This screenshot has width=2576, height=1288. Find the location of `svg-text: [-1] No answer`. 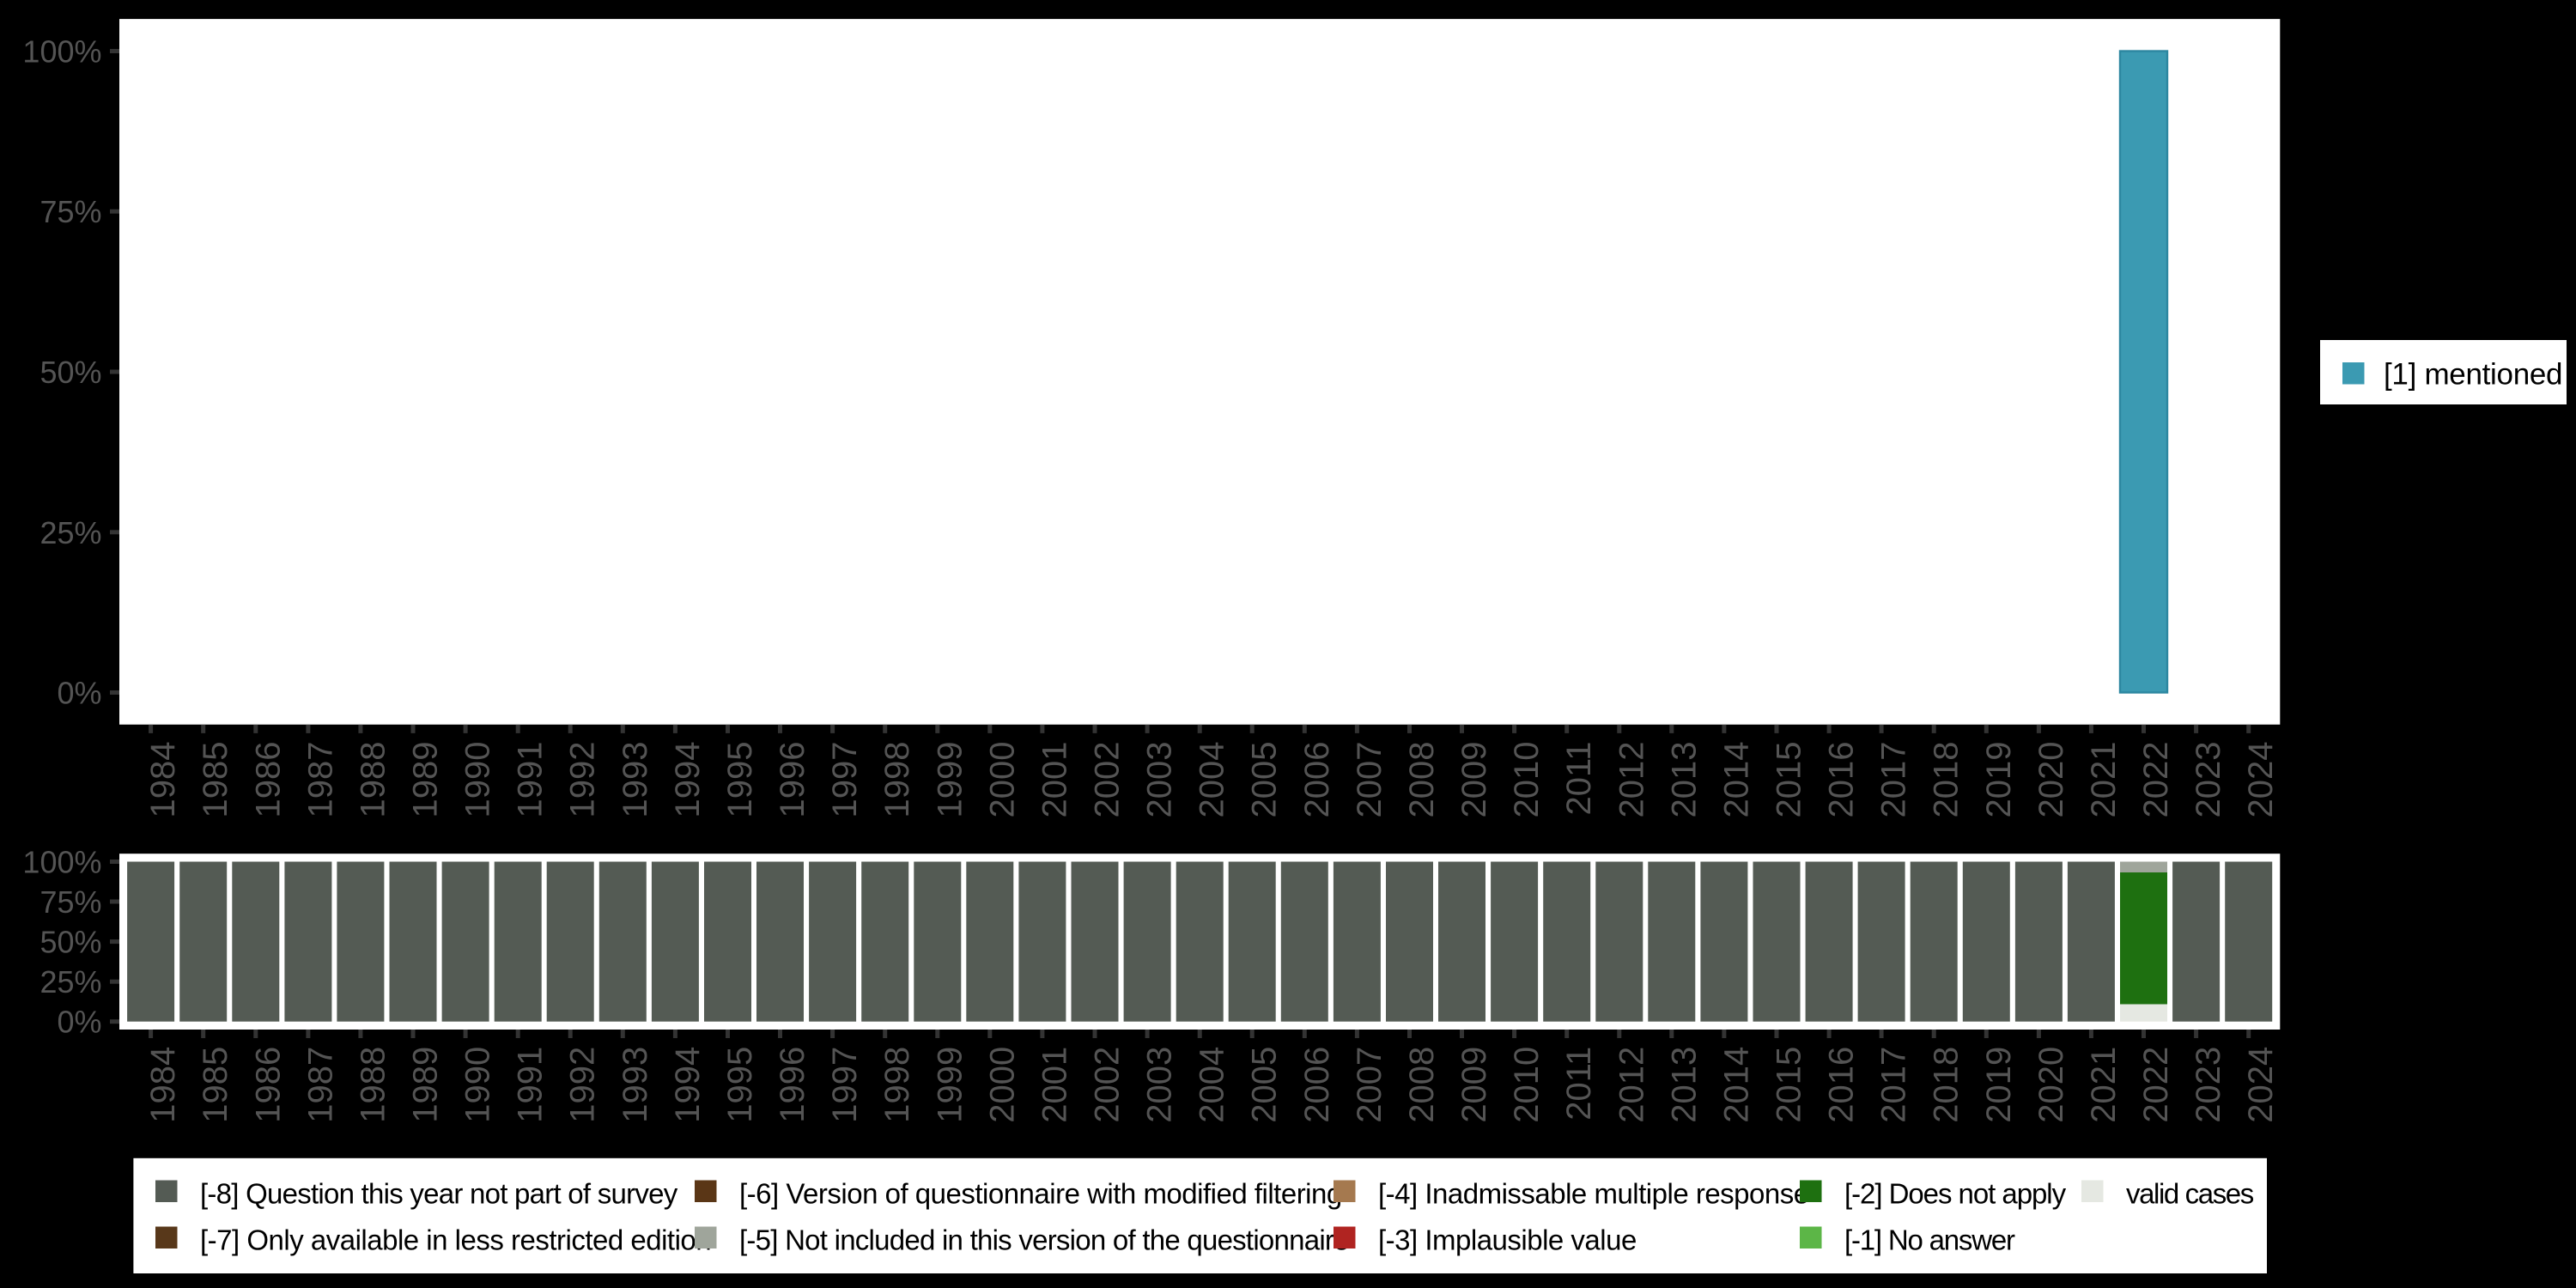

svg-text: [-1] No answer is located at coordinates (1930, 1240).